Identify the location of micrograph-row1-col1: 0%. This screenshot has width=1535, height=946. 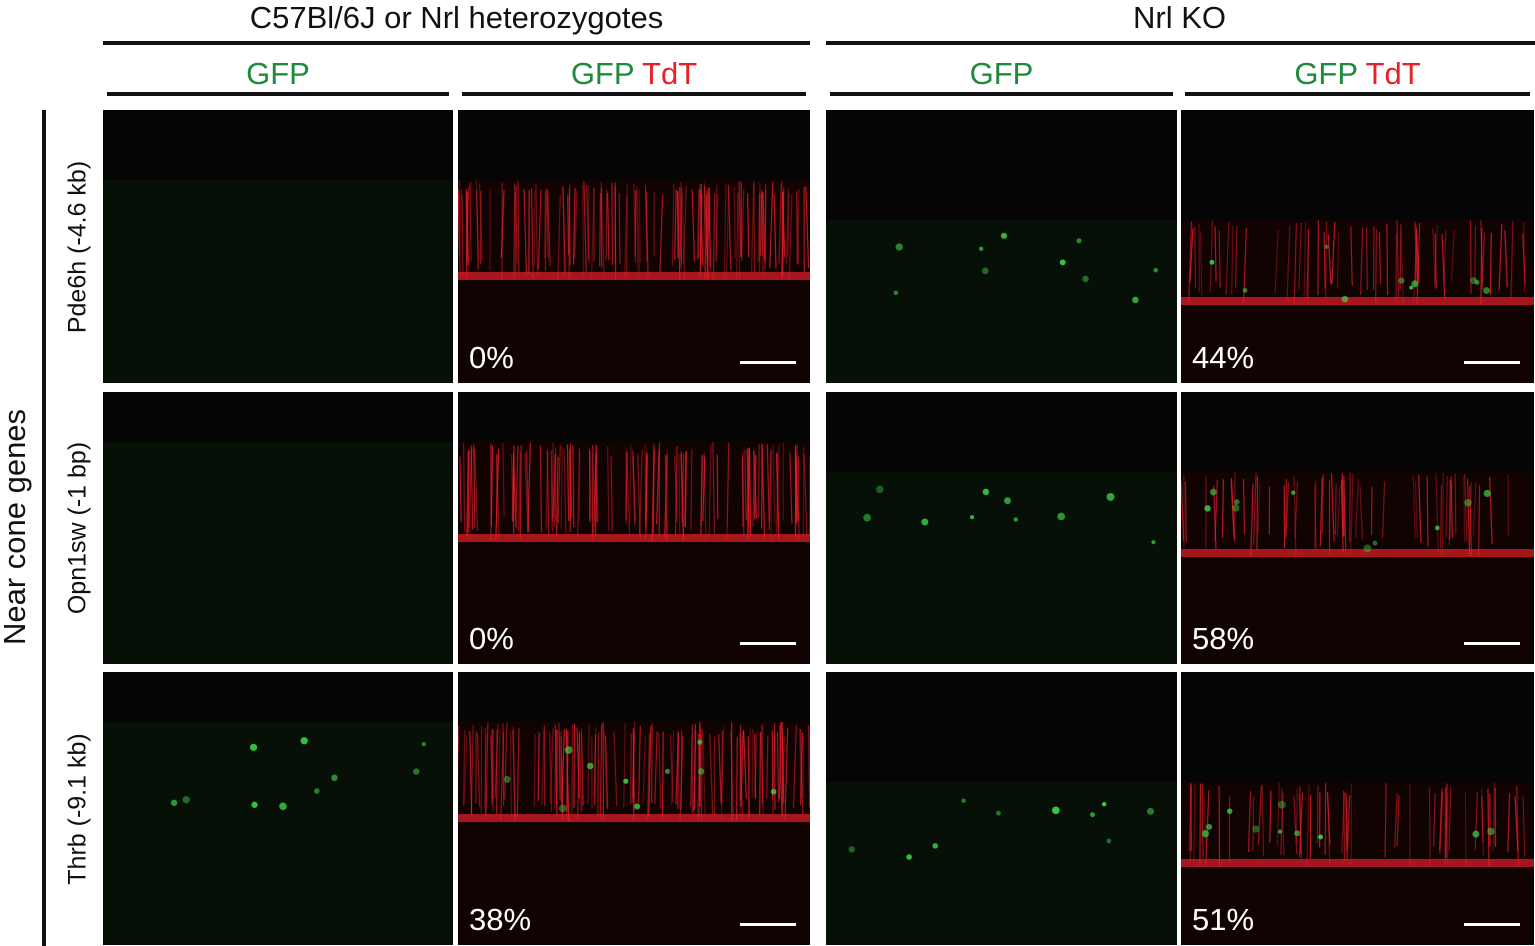
(634, 528).